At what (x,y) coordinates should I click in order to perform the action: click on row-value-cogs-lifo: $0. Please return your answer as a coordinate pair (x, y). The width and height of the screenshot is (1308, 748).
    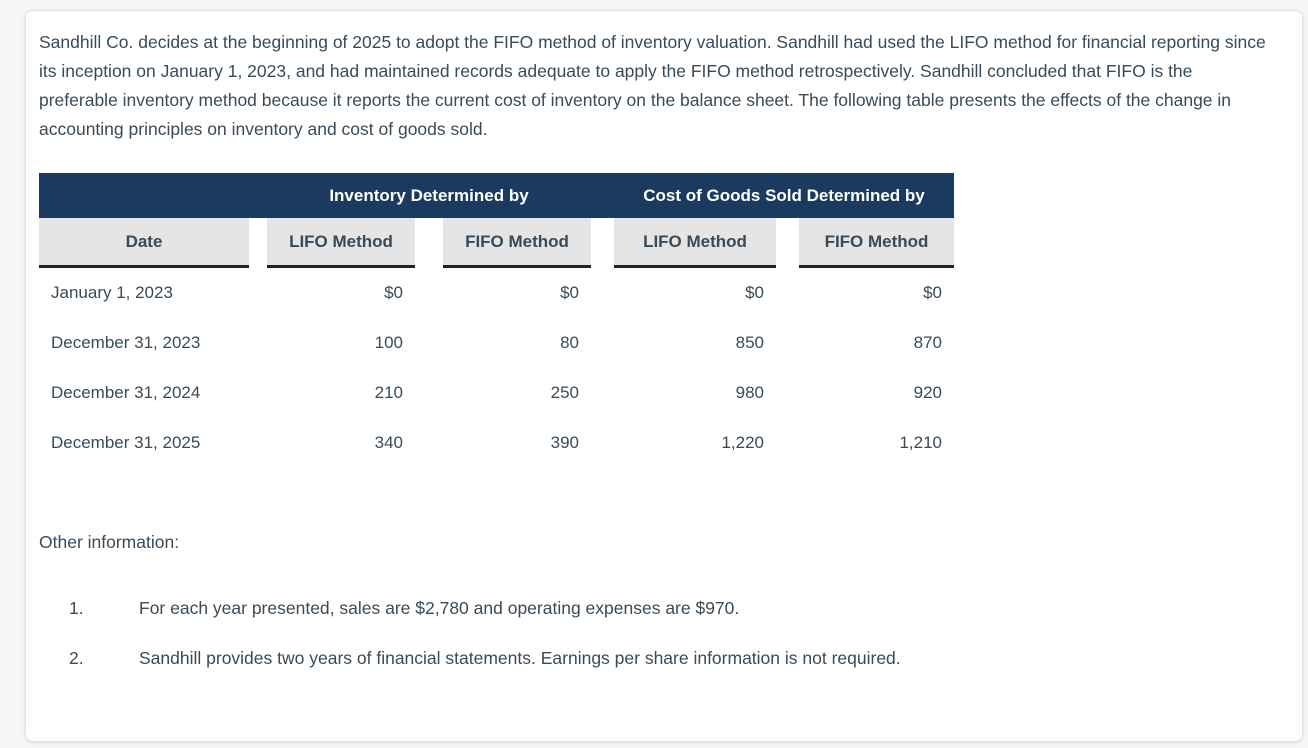
    Looking at the image, I should click on (754, 292).